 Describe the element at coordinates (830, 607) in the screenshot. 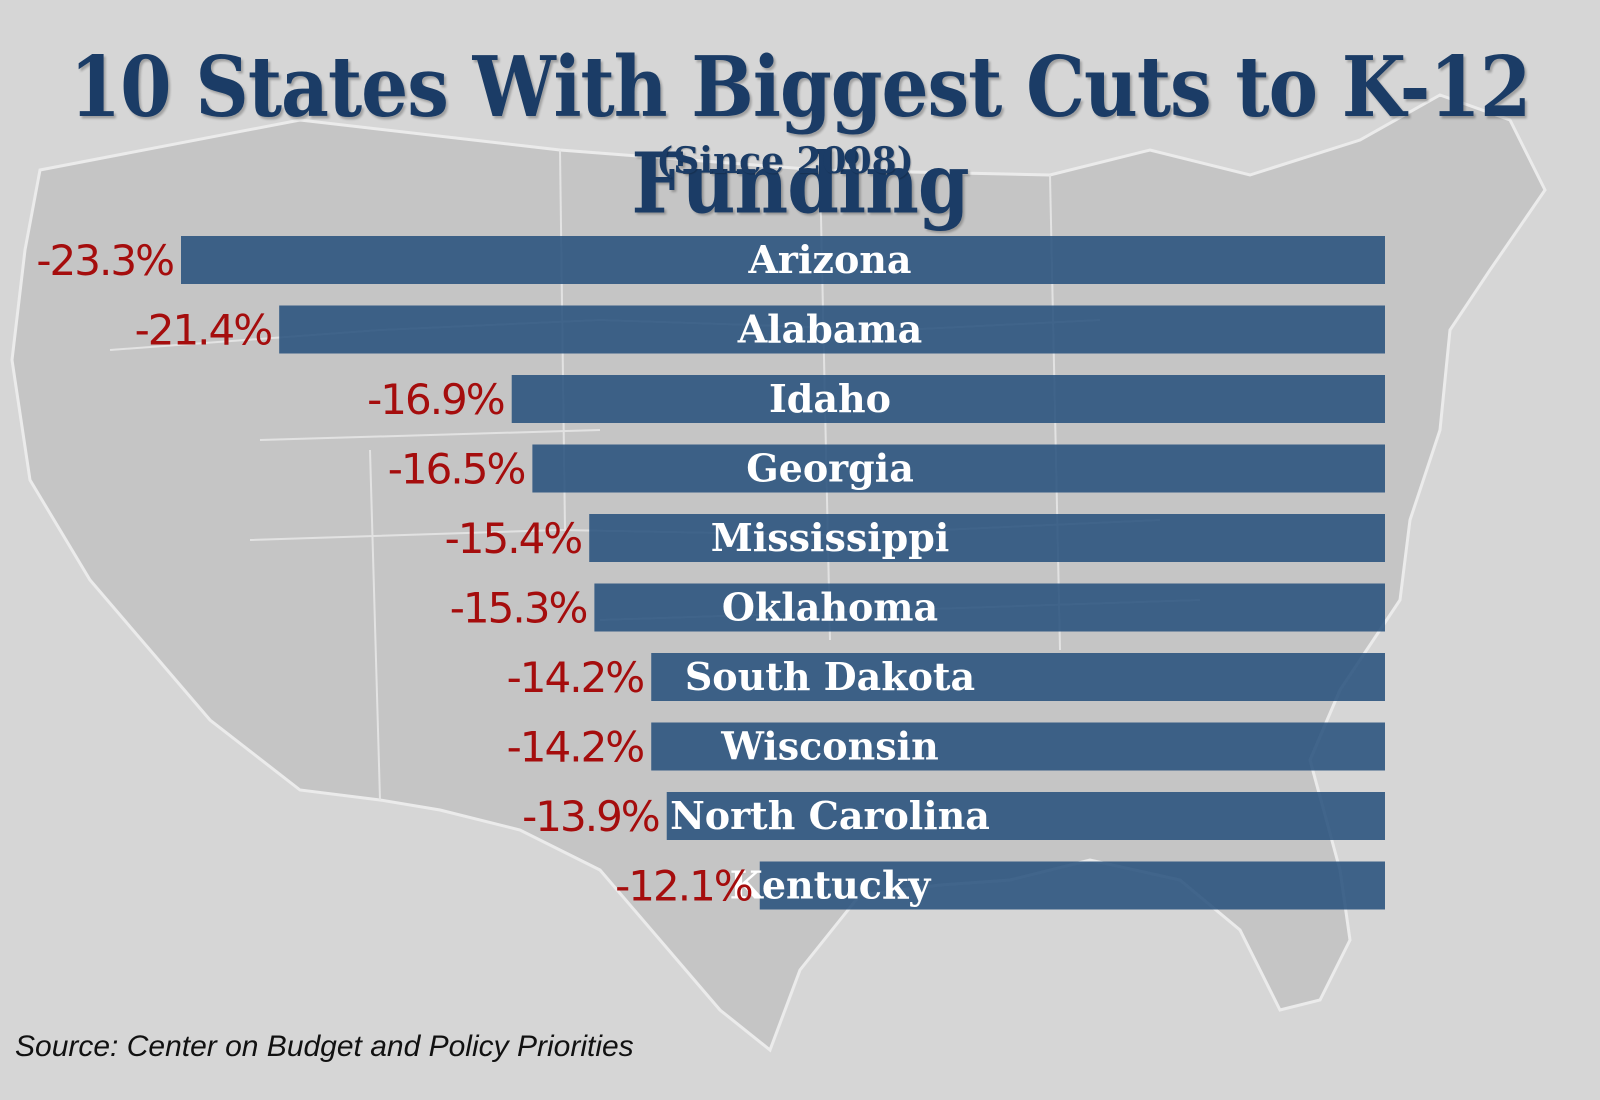

I see `category-label: Oklahoma` at that location.